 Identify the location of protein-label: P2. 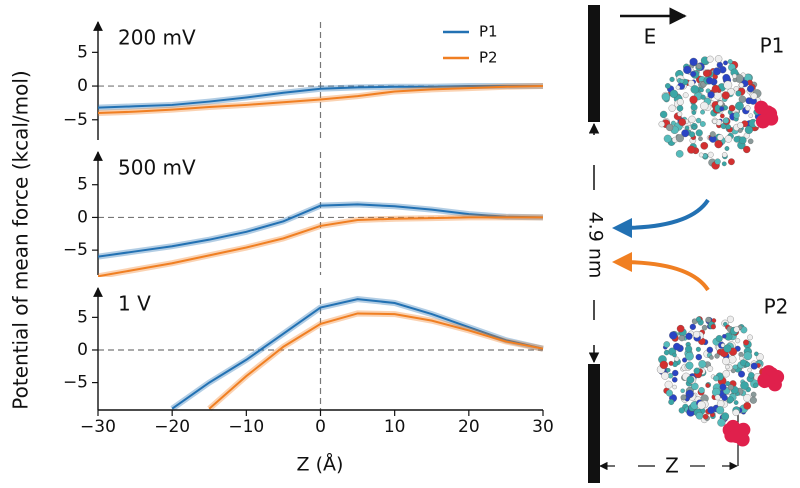
(776, 307).